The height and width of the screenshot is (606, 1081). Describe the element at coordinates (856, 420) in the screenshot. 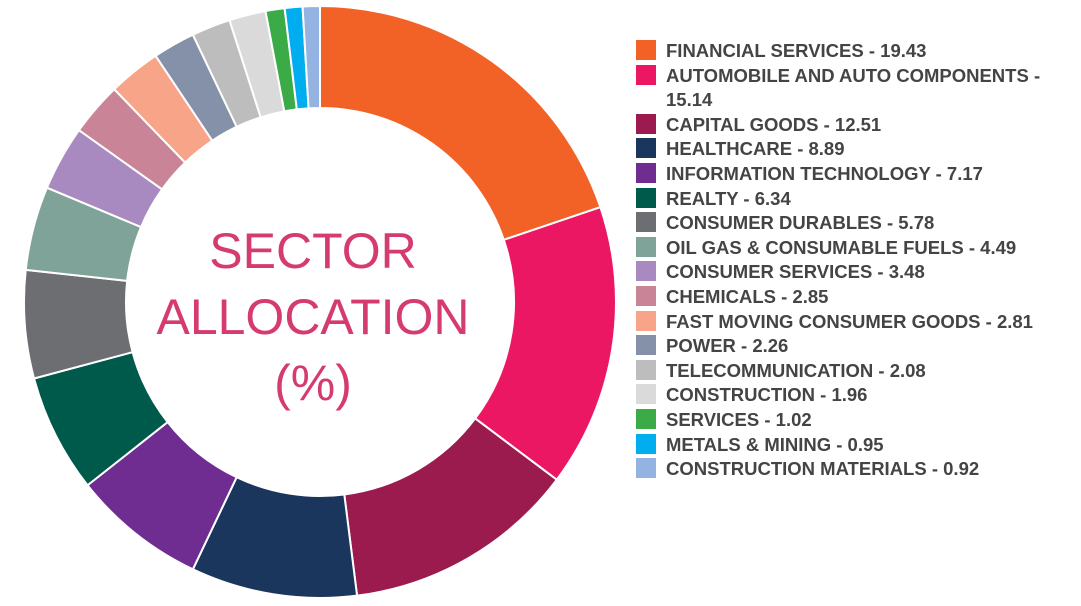

I see `legend-item: SERVICES - 1.02` at that location.